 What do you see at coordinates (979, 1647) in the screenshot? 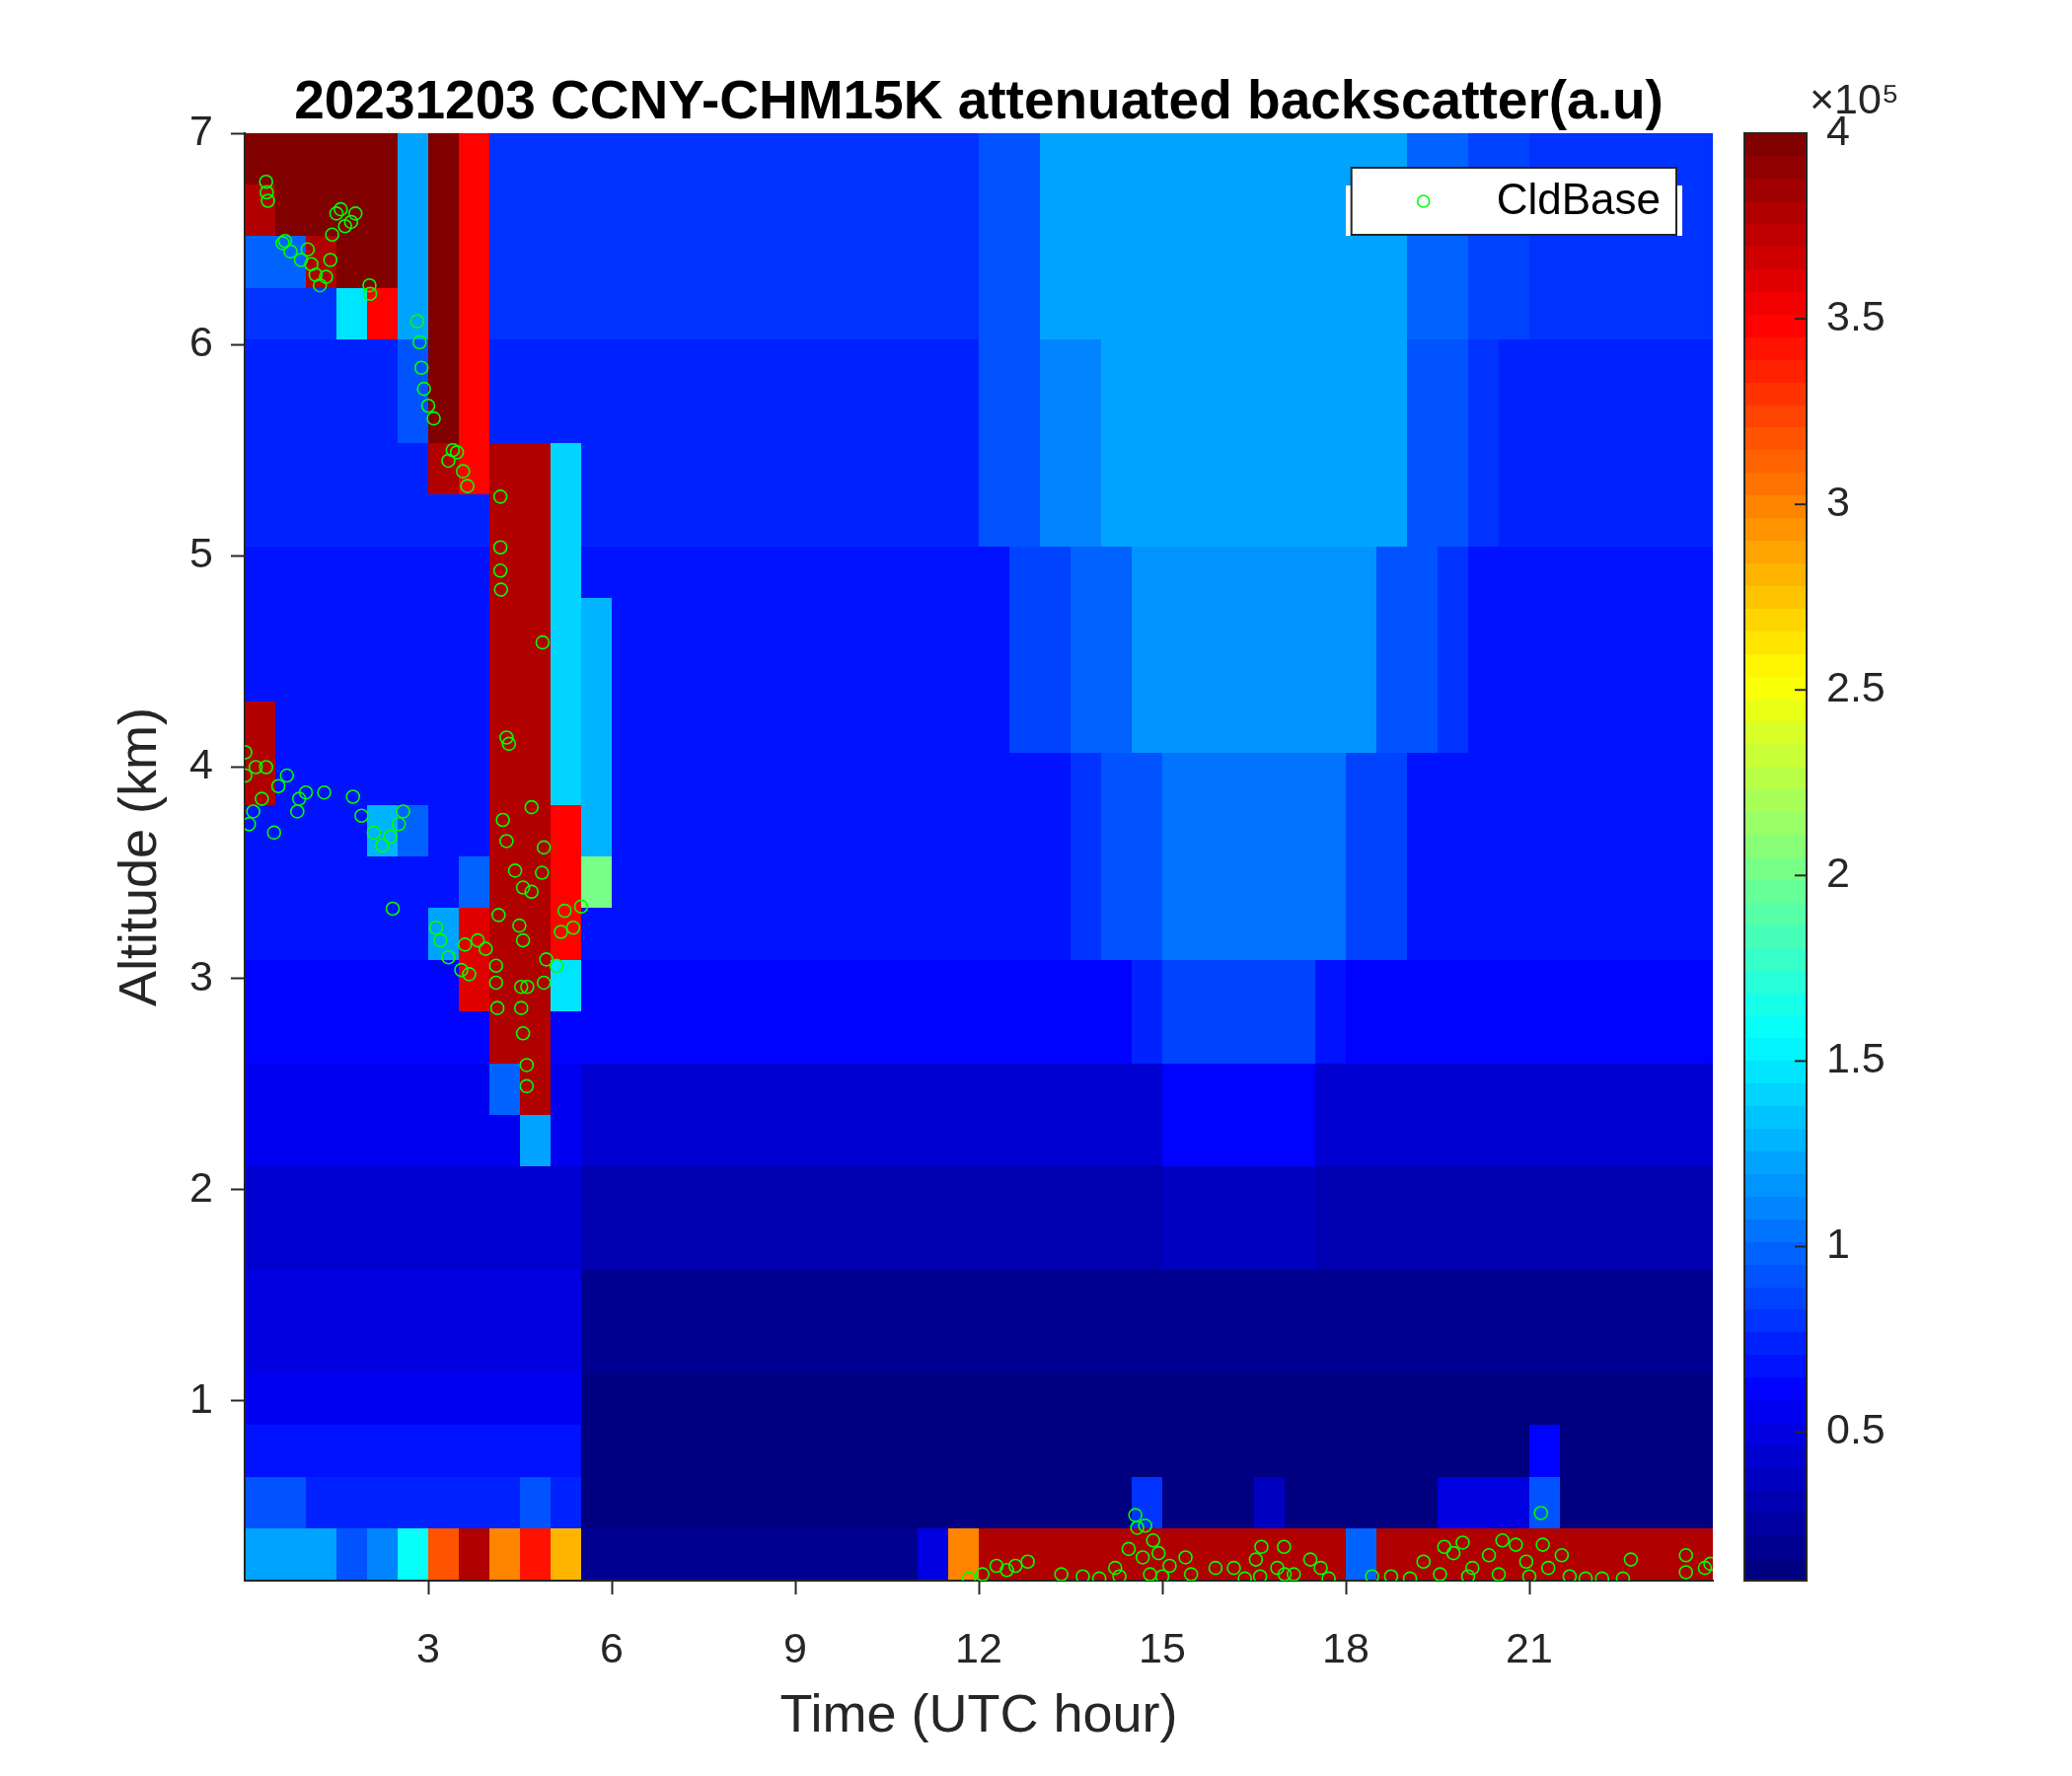
I see `x-tick-label: 12` at bounding box center [979, 1647].